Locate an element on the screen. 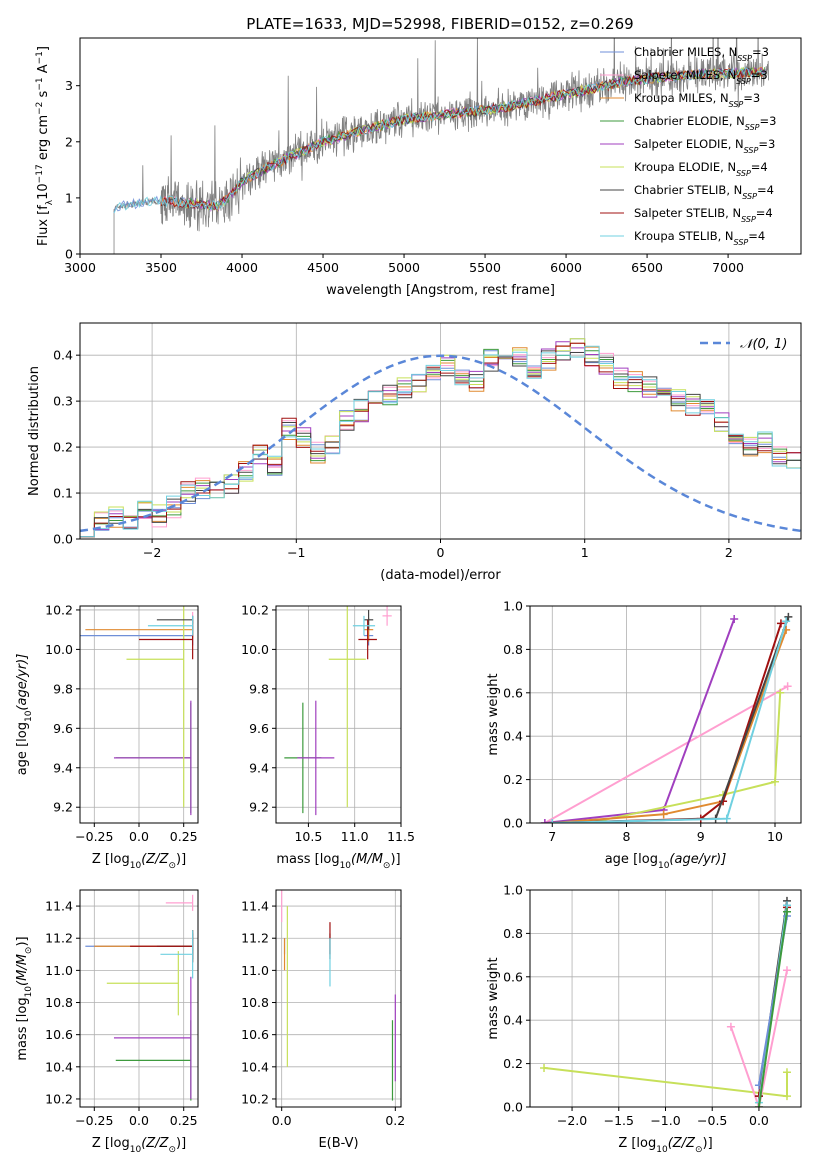  label-part: Salpeter STELIB, N is located at coordinates (687, 213).